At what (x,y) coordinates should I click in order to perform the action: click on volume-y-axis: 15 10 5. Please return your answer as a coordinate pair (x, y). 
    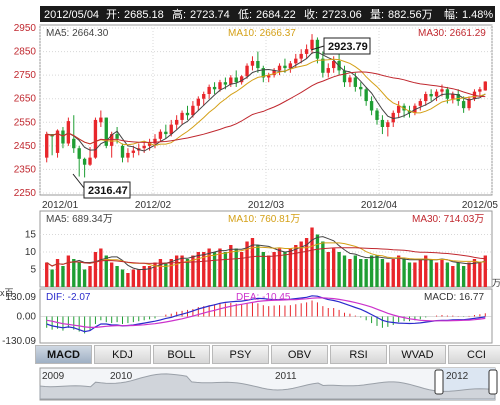
    Looking at the image, I should click on (31, 253).